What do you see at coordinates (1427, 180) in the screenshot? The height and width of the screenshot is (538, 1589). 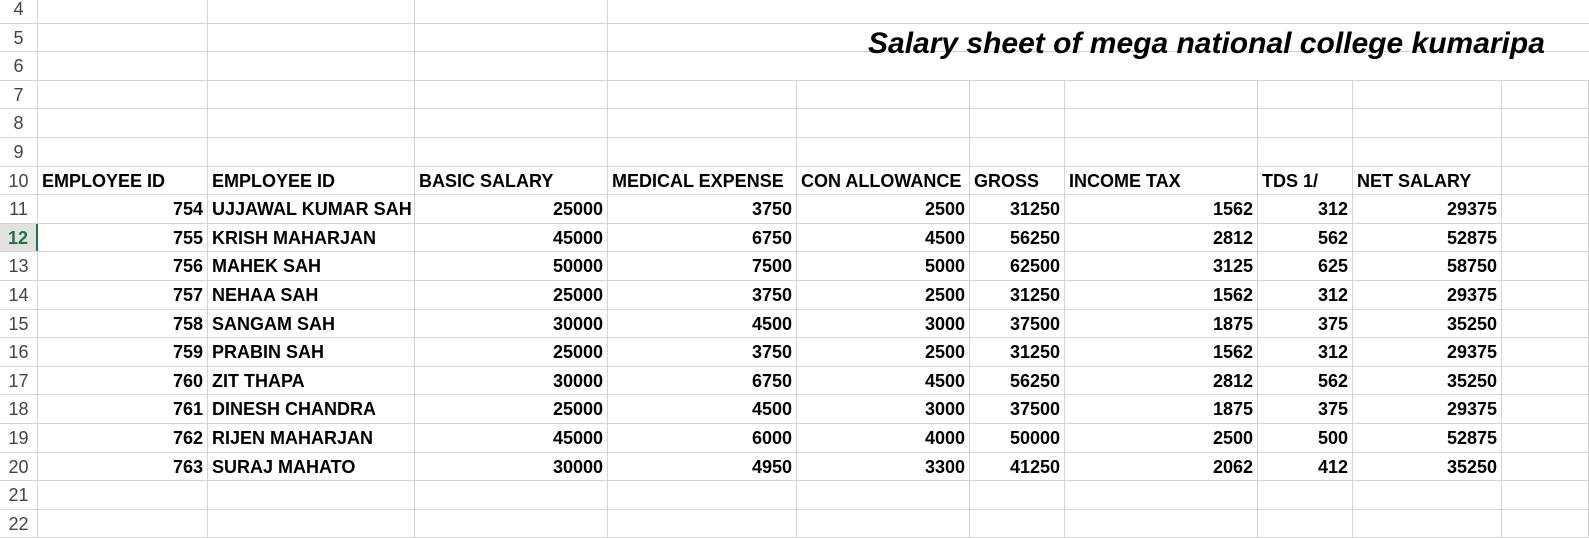 I see `cell: NET SALARY` at bounding box center [1427, 180].